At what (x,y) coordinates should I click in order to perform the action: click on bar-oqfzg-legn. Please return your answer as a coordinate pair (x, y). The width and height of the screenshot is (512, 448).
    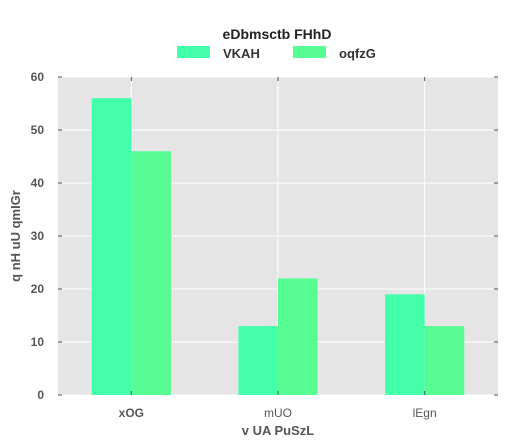
    Looking at the image, I should click on (444, 360).